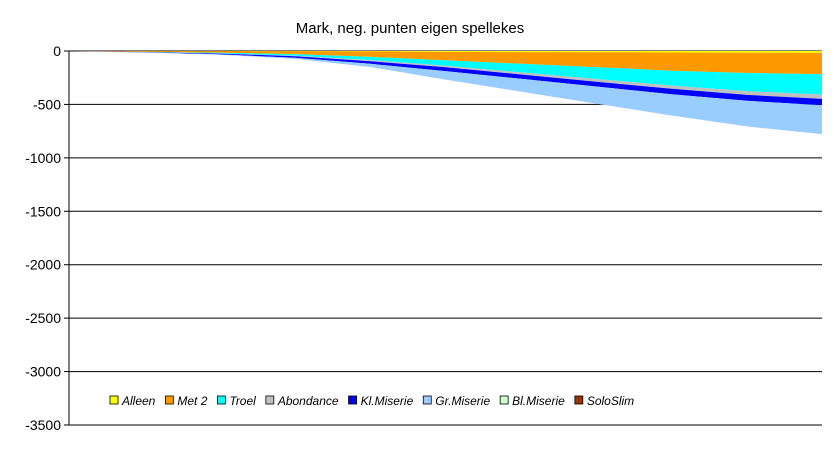  Describe the element at coordinates (43, 265) in the screenshot. I see `y-tick-label: -2000` at that location.